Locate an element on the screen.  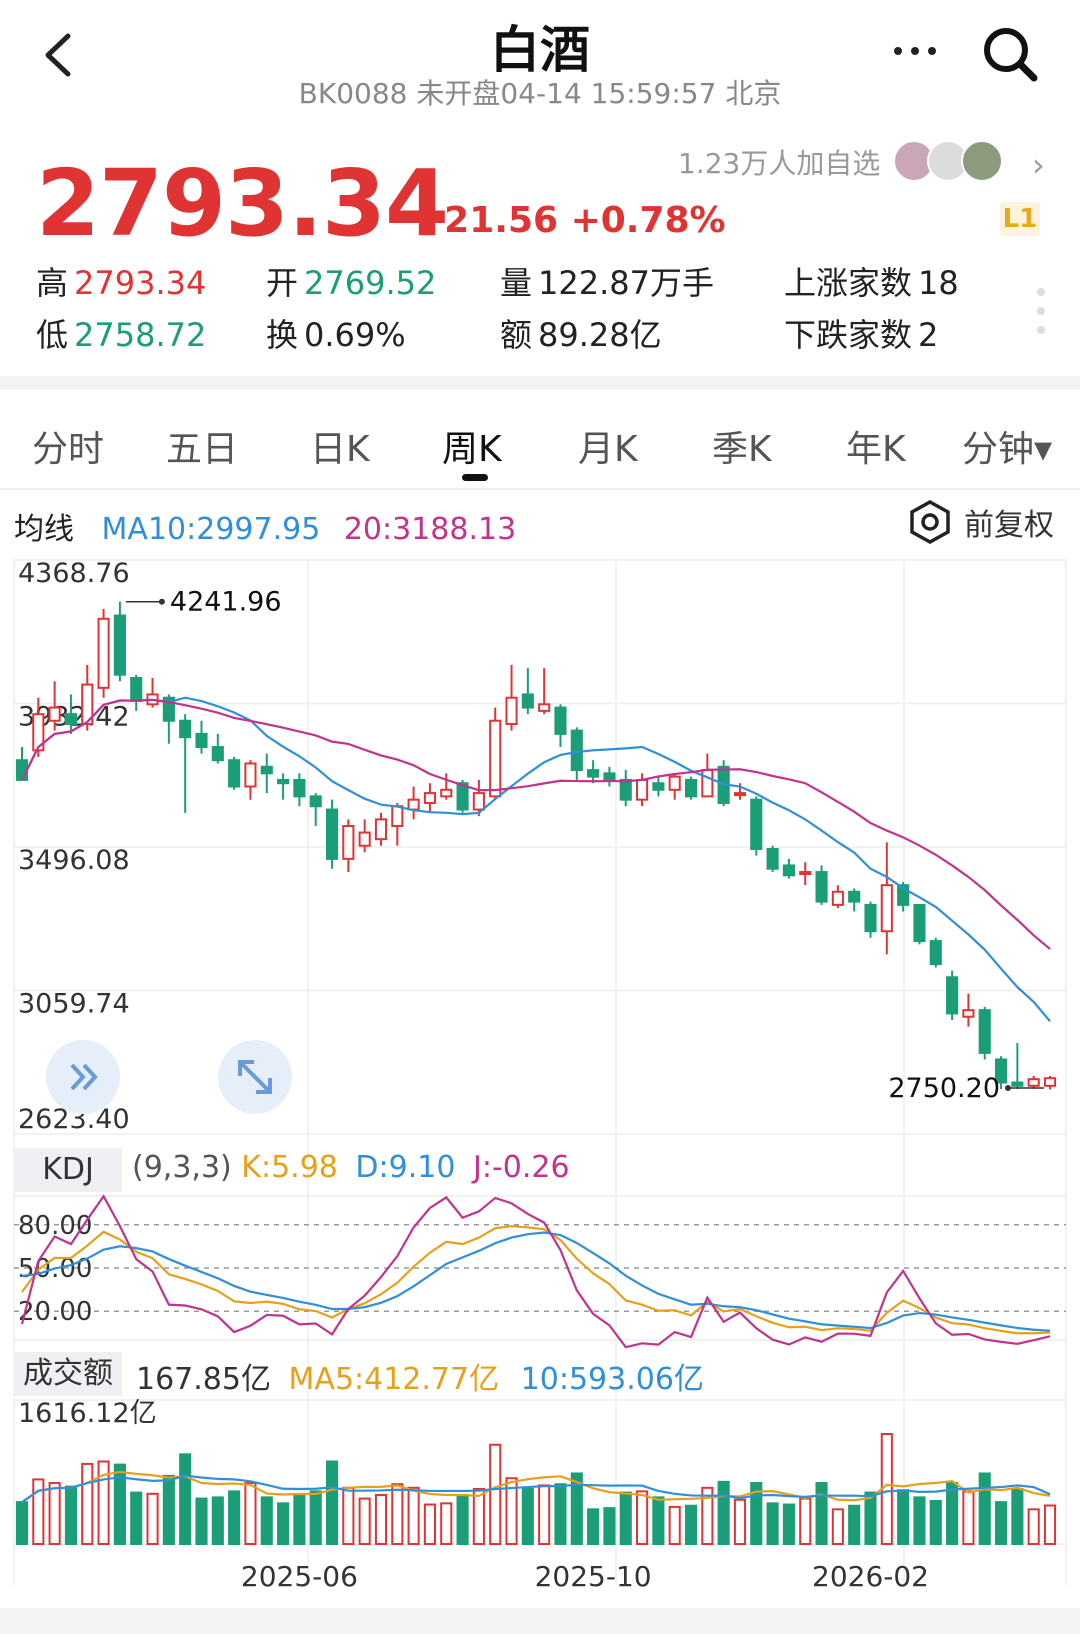
section-divider is located at coordinates (540, 383).